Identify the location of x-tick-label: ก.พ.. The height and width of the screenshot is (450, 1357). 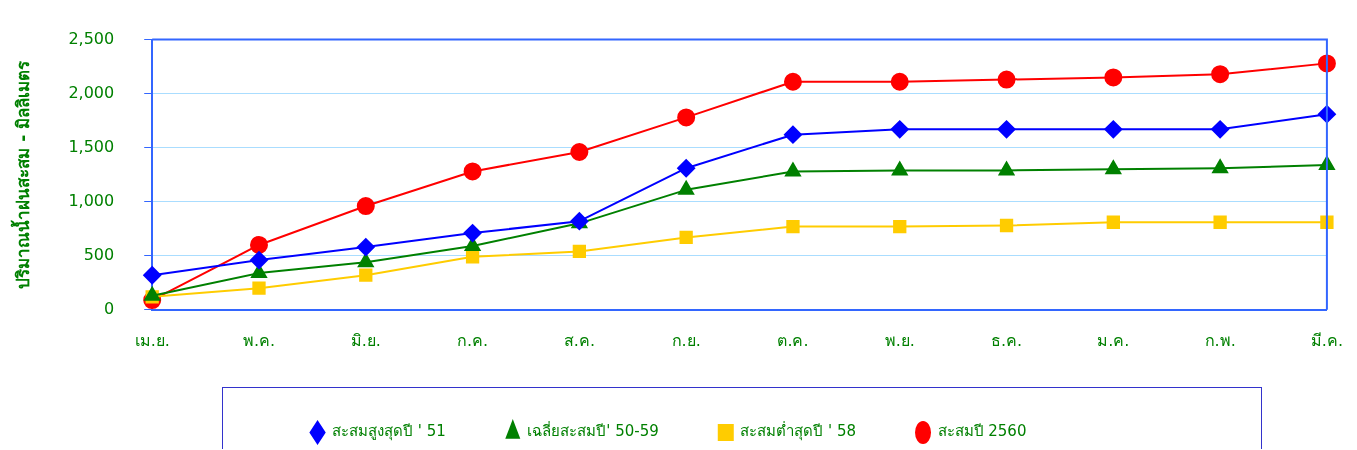
(1220, 340).